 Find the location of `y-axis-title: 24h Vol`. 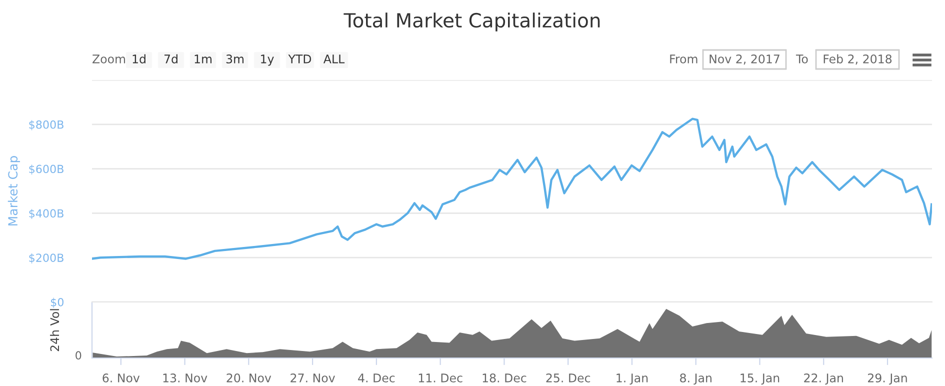

y-axis-title: 24h Vol is located at coordinates (55, 330).